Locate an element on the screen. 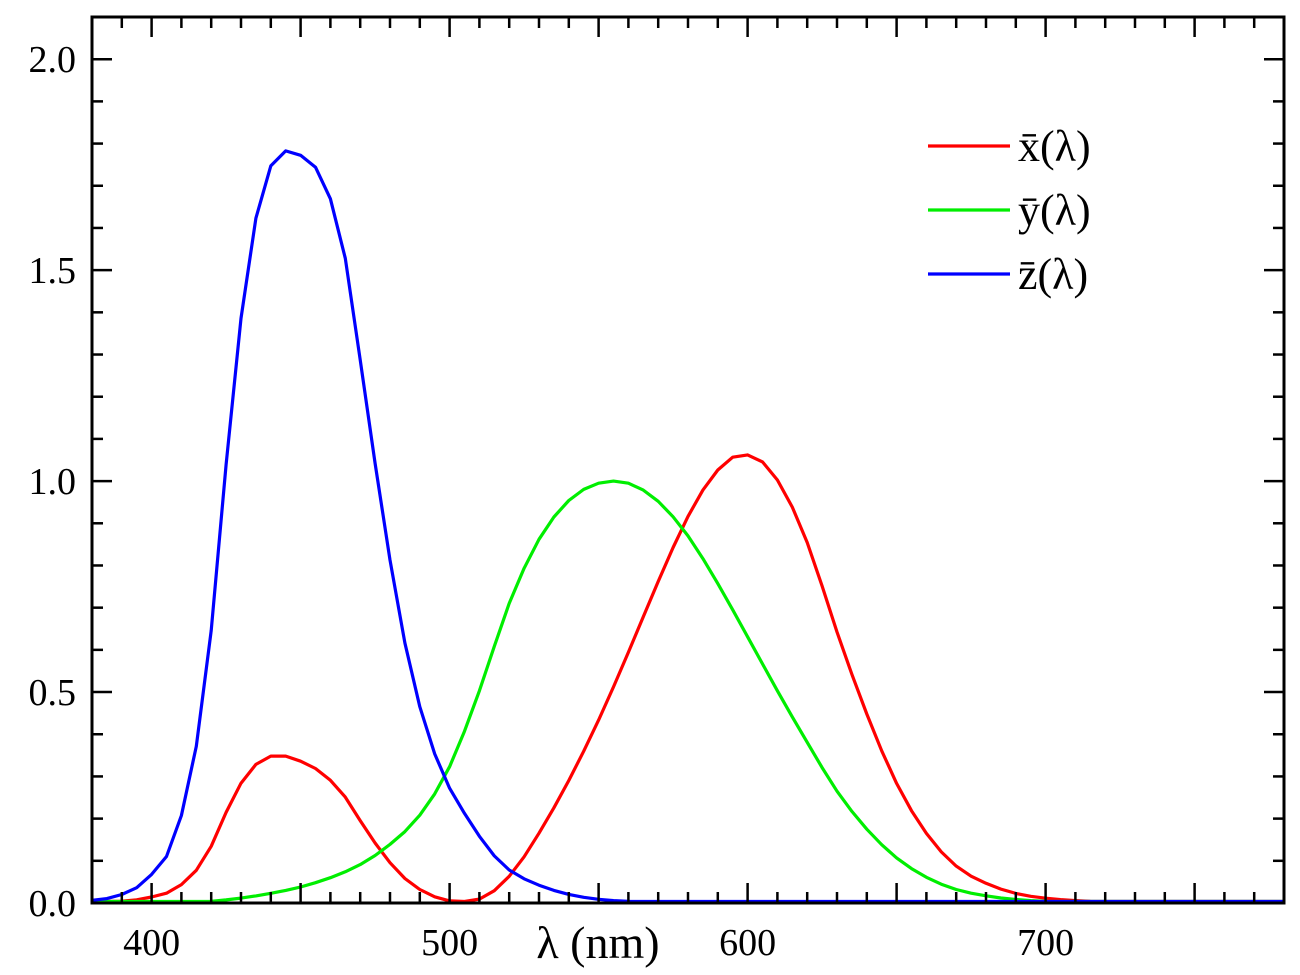 Image resolution: width=1300 pixels, height=975 pixels. x-tick-label: 600 is located at coordinates (747, 943).